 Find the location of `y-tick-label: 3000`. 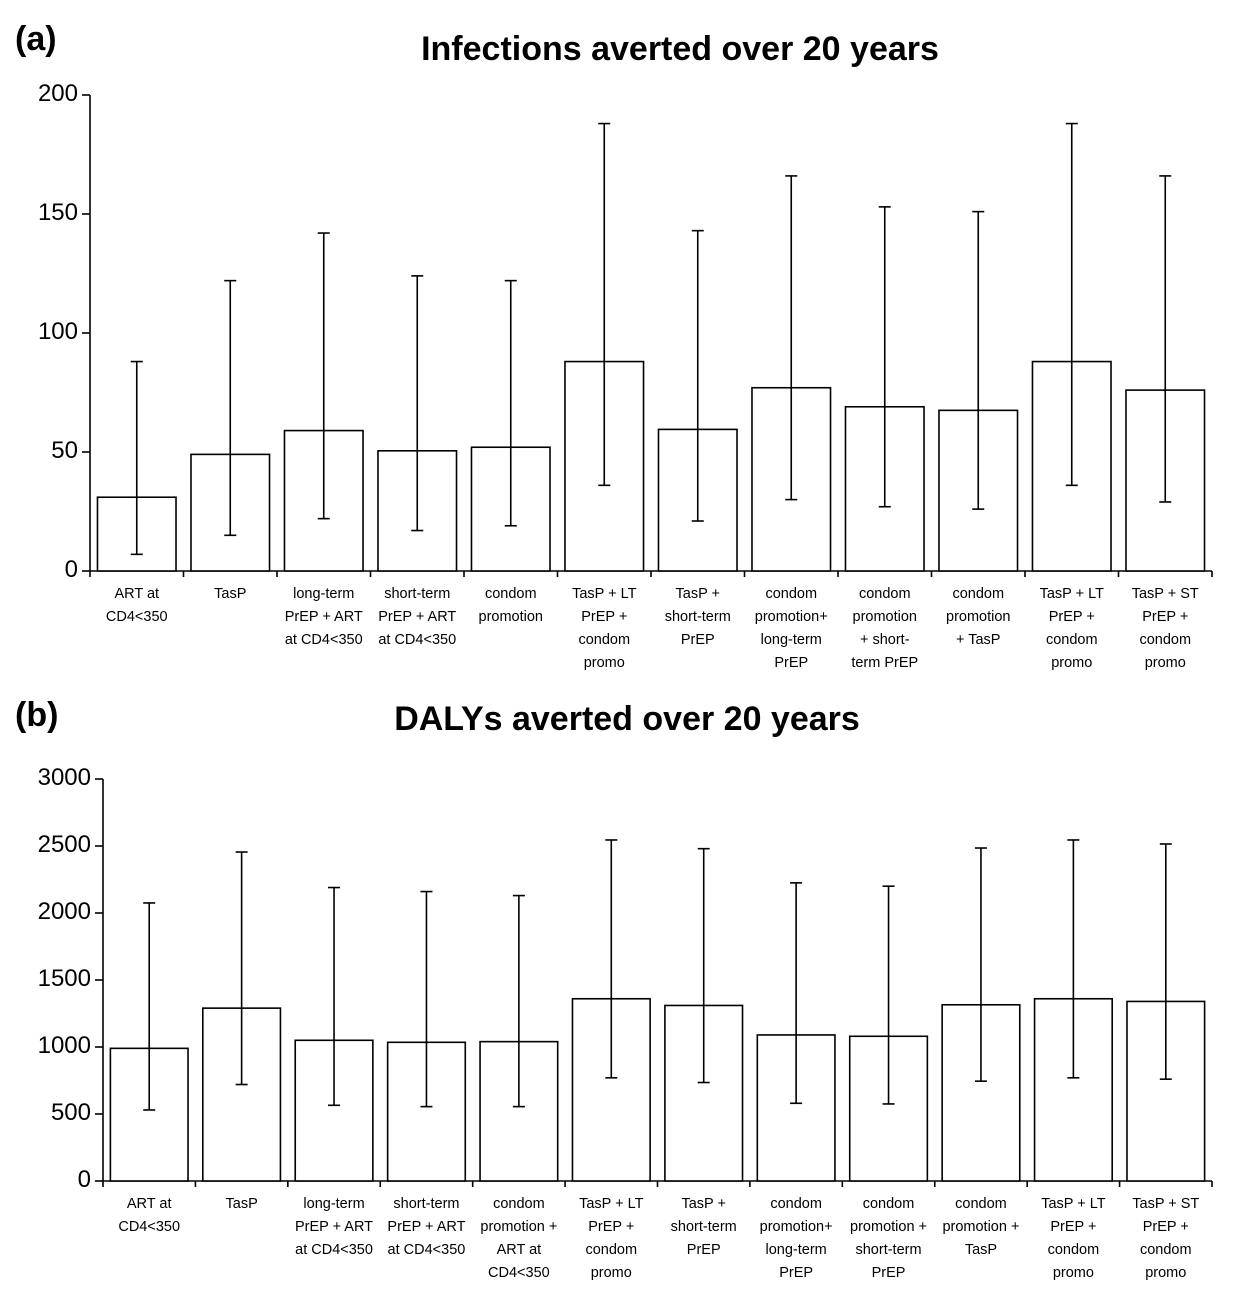

y-tick-label: 3000 is located at coordinates (64, 777).